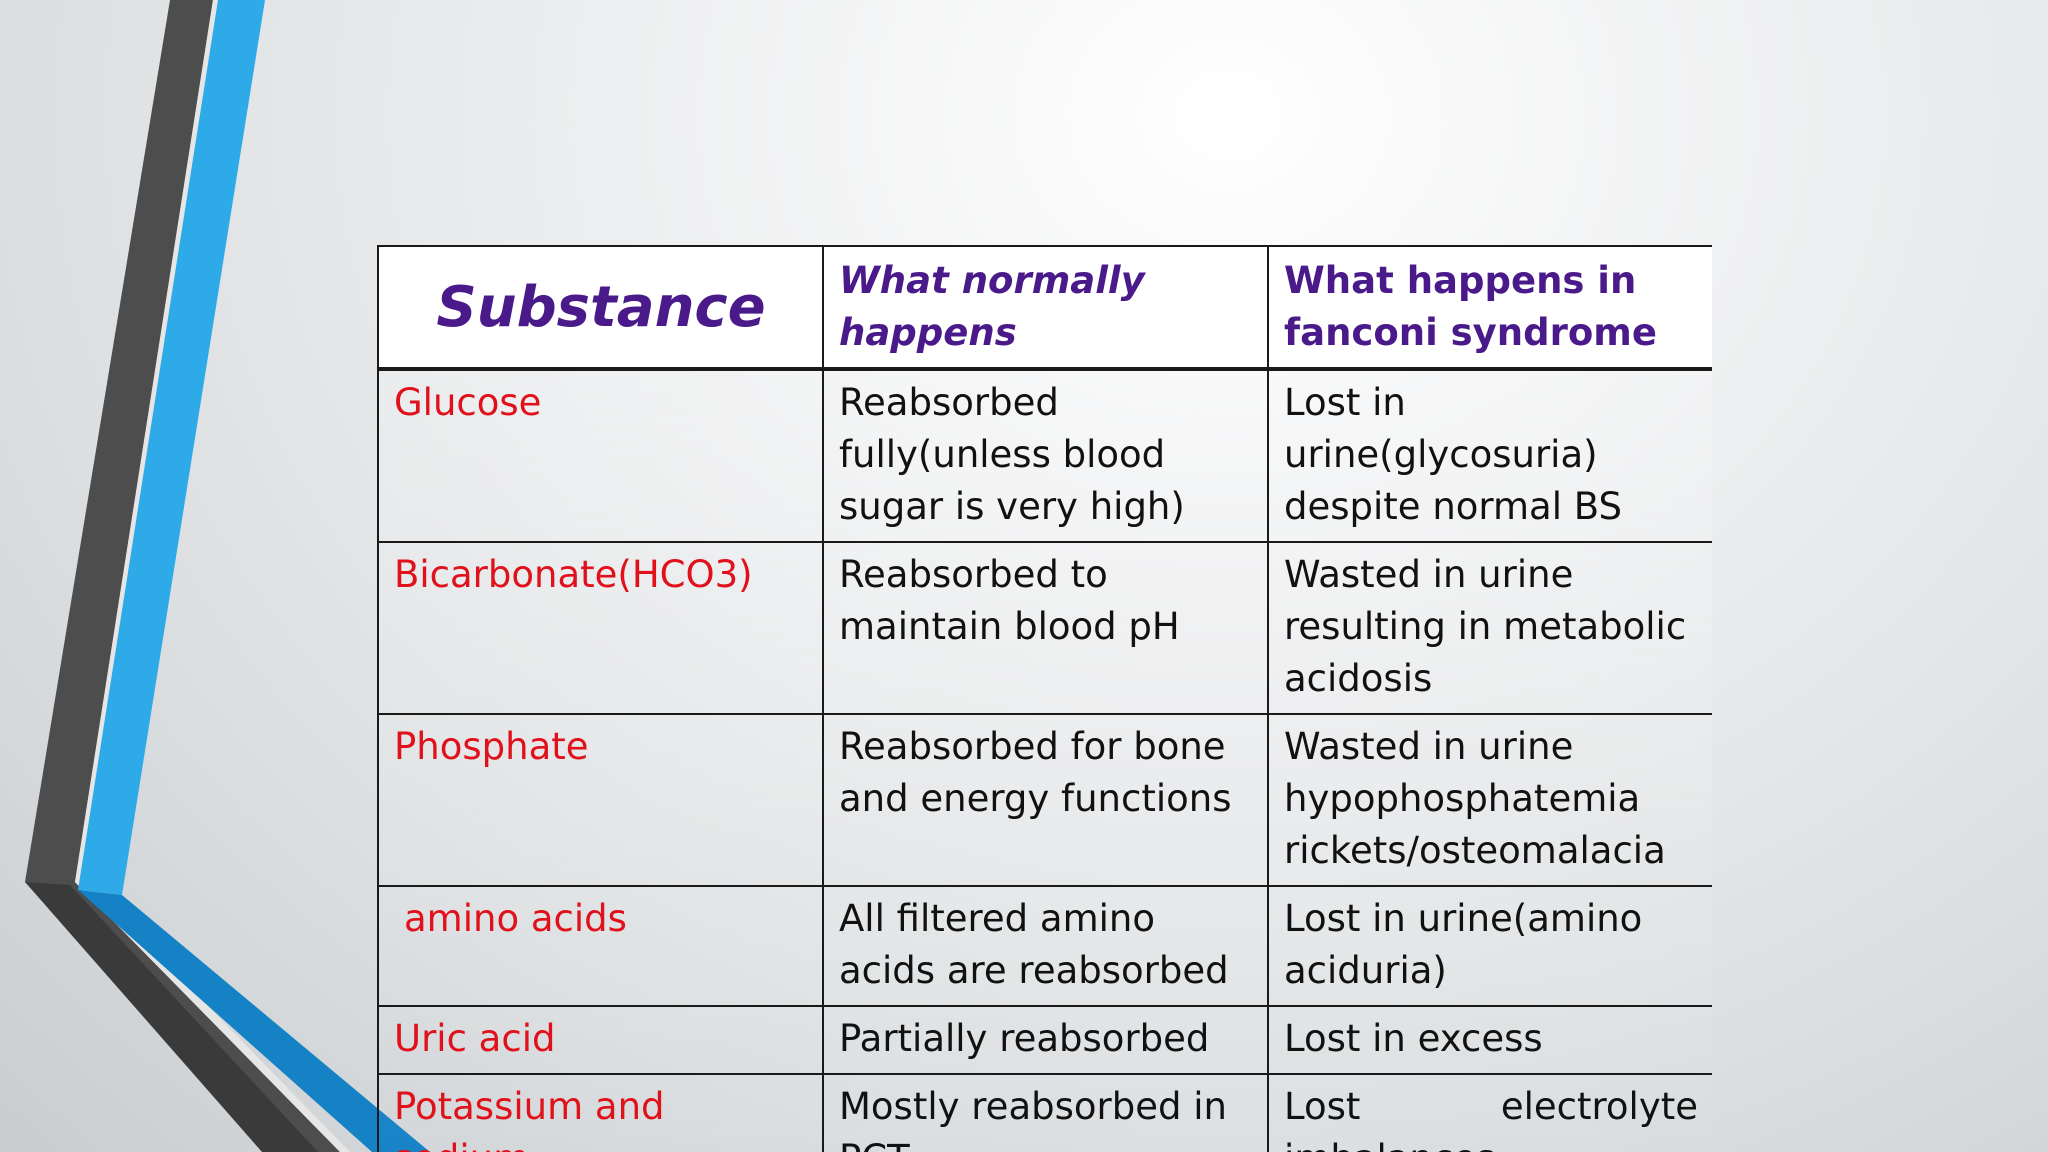  I want to click on decor-dark-blue-band, so click(254, 1021).